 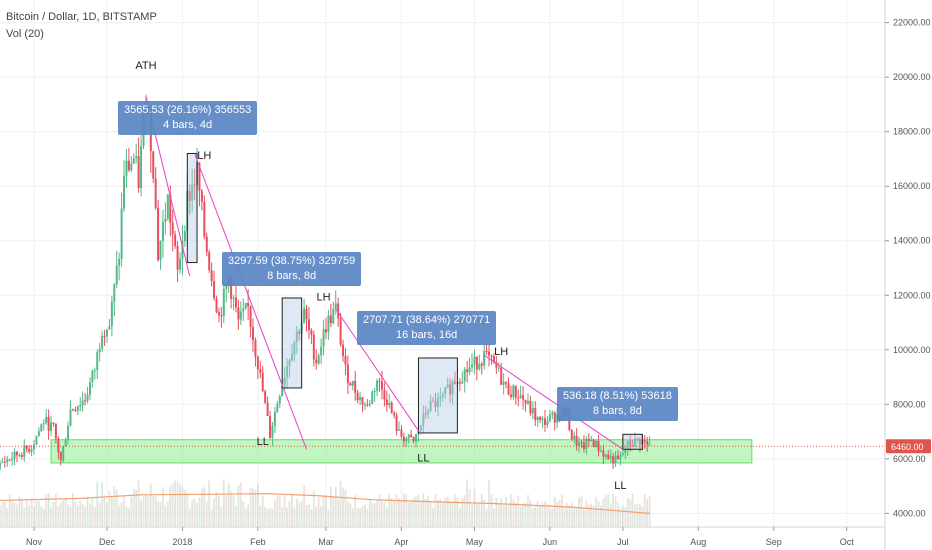 What do you see at coordinates (427, 328) in the screenshot?
I see `measure-label: 2707.71 (38.64%) 270771 16 bars, 16d` at bounding box center [427, 328].